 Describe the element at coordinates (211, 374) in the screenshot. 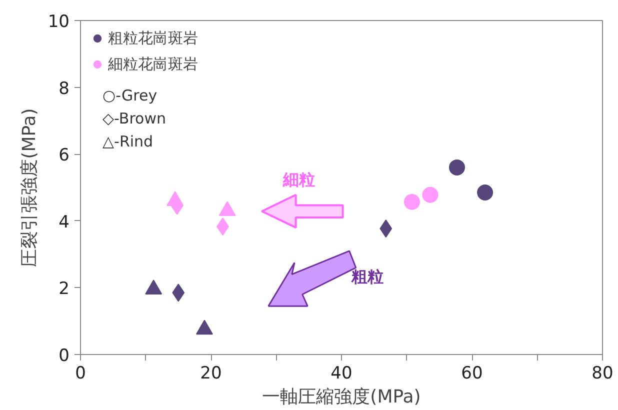

I see `x-tick-label: 20` at that location.